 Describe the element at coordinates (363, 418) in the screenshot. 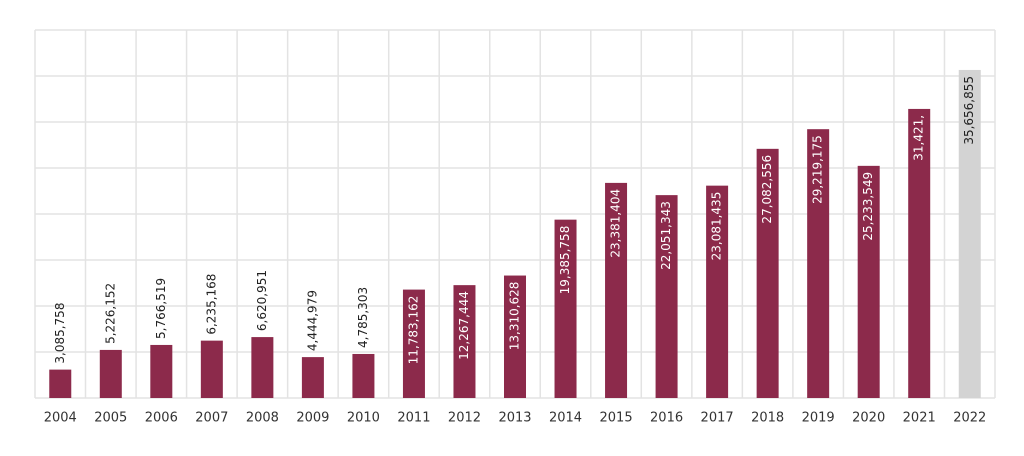

I see `x-tick-label: 2010` at that location.